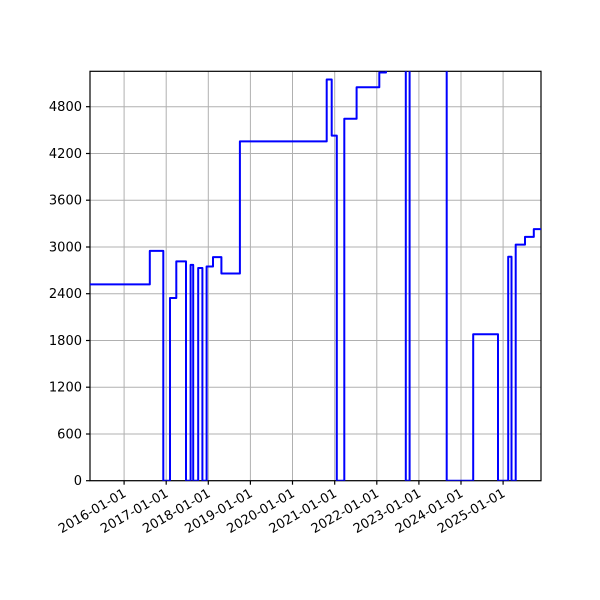 The width and height of the screenshot is (600, 600). What do you see at coordinates (78, 481) in the screenshot?
I see `y-tick-label: 0` at bounding box center [78, 481].